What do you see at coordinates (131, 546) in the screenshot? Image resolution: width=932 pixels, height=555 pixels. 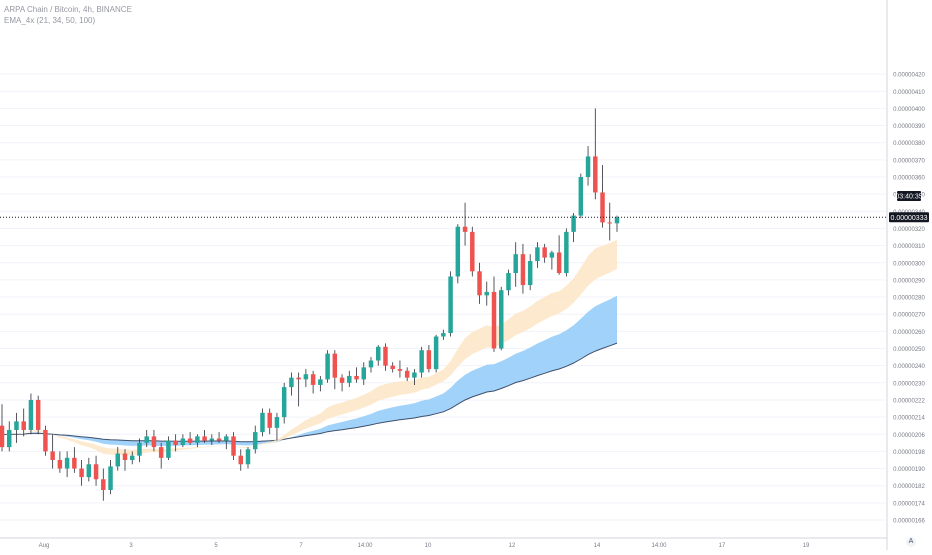 I see `time-tick-label: 3` at bounding box center [131, 546].